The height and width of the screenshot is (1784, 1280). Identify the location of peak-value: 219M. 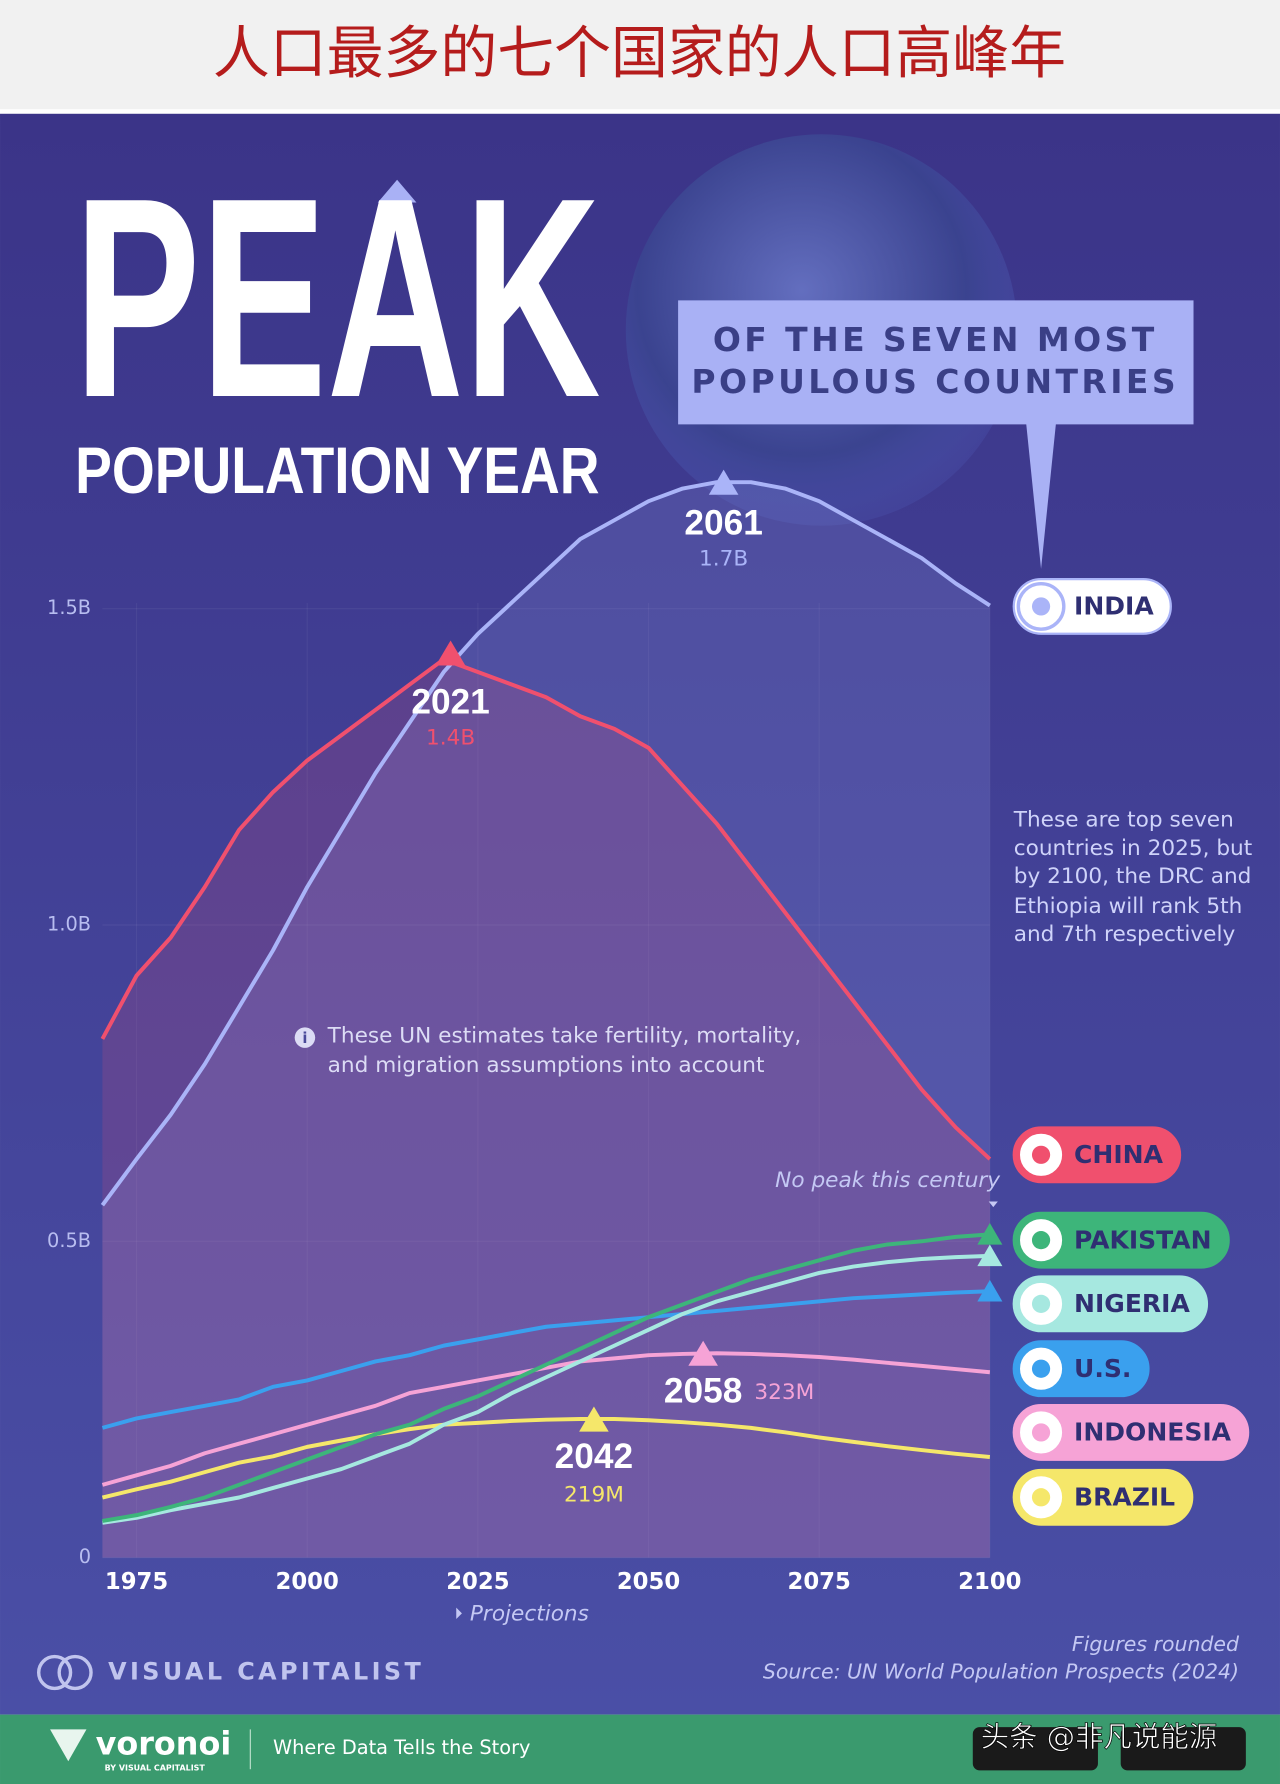
(594, 1494).